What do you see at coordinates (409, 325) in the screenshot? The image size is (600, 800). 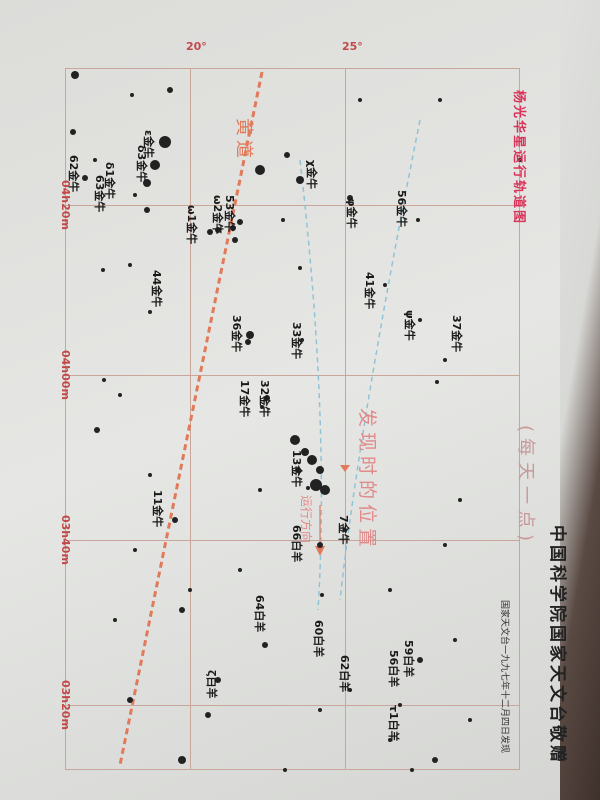 I see `star-label: ψ金牛` at bounding box center [409, 325].